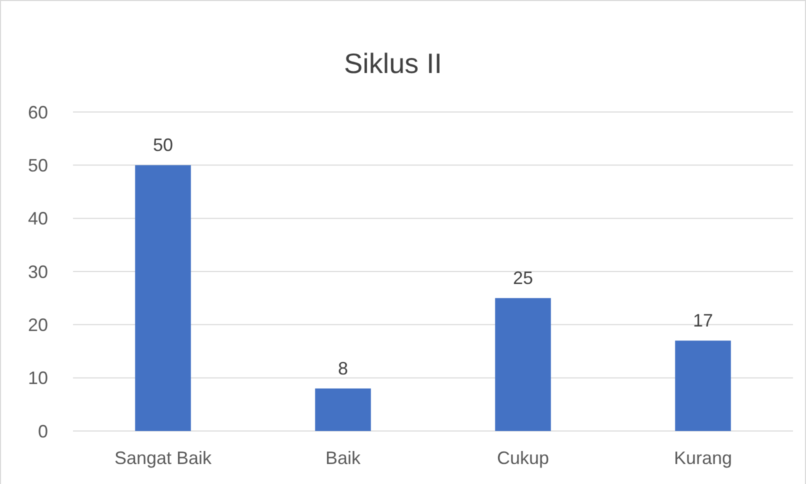  I want to click on x-tick-label: Cukup, so click(523, 458).